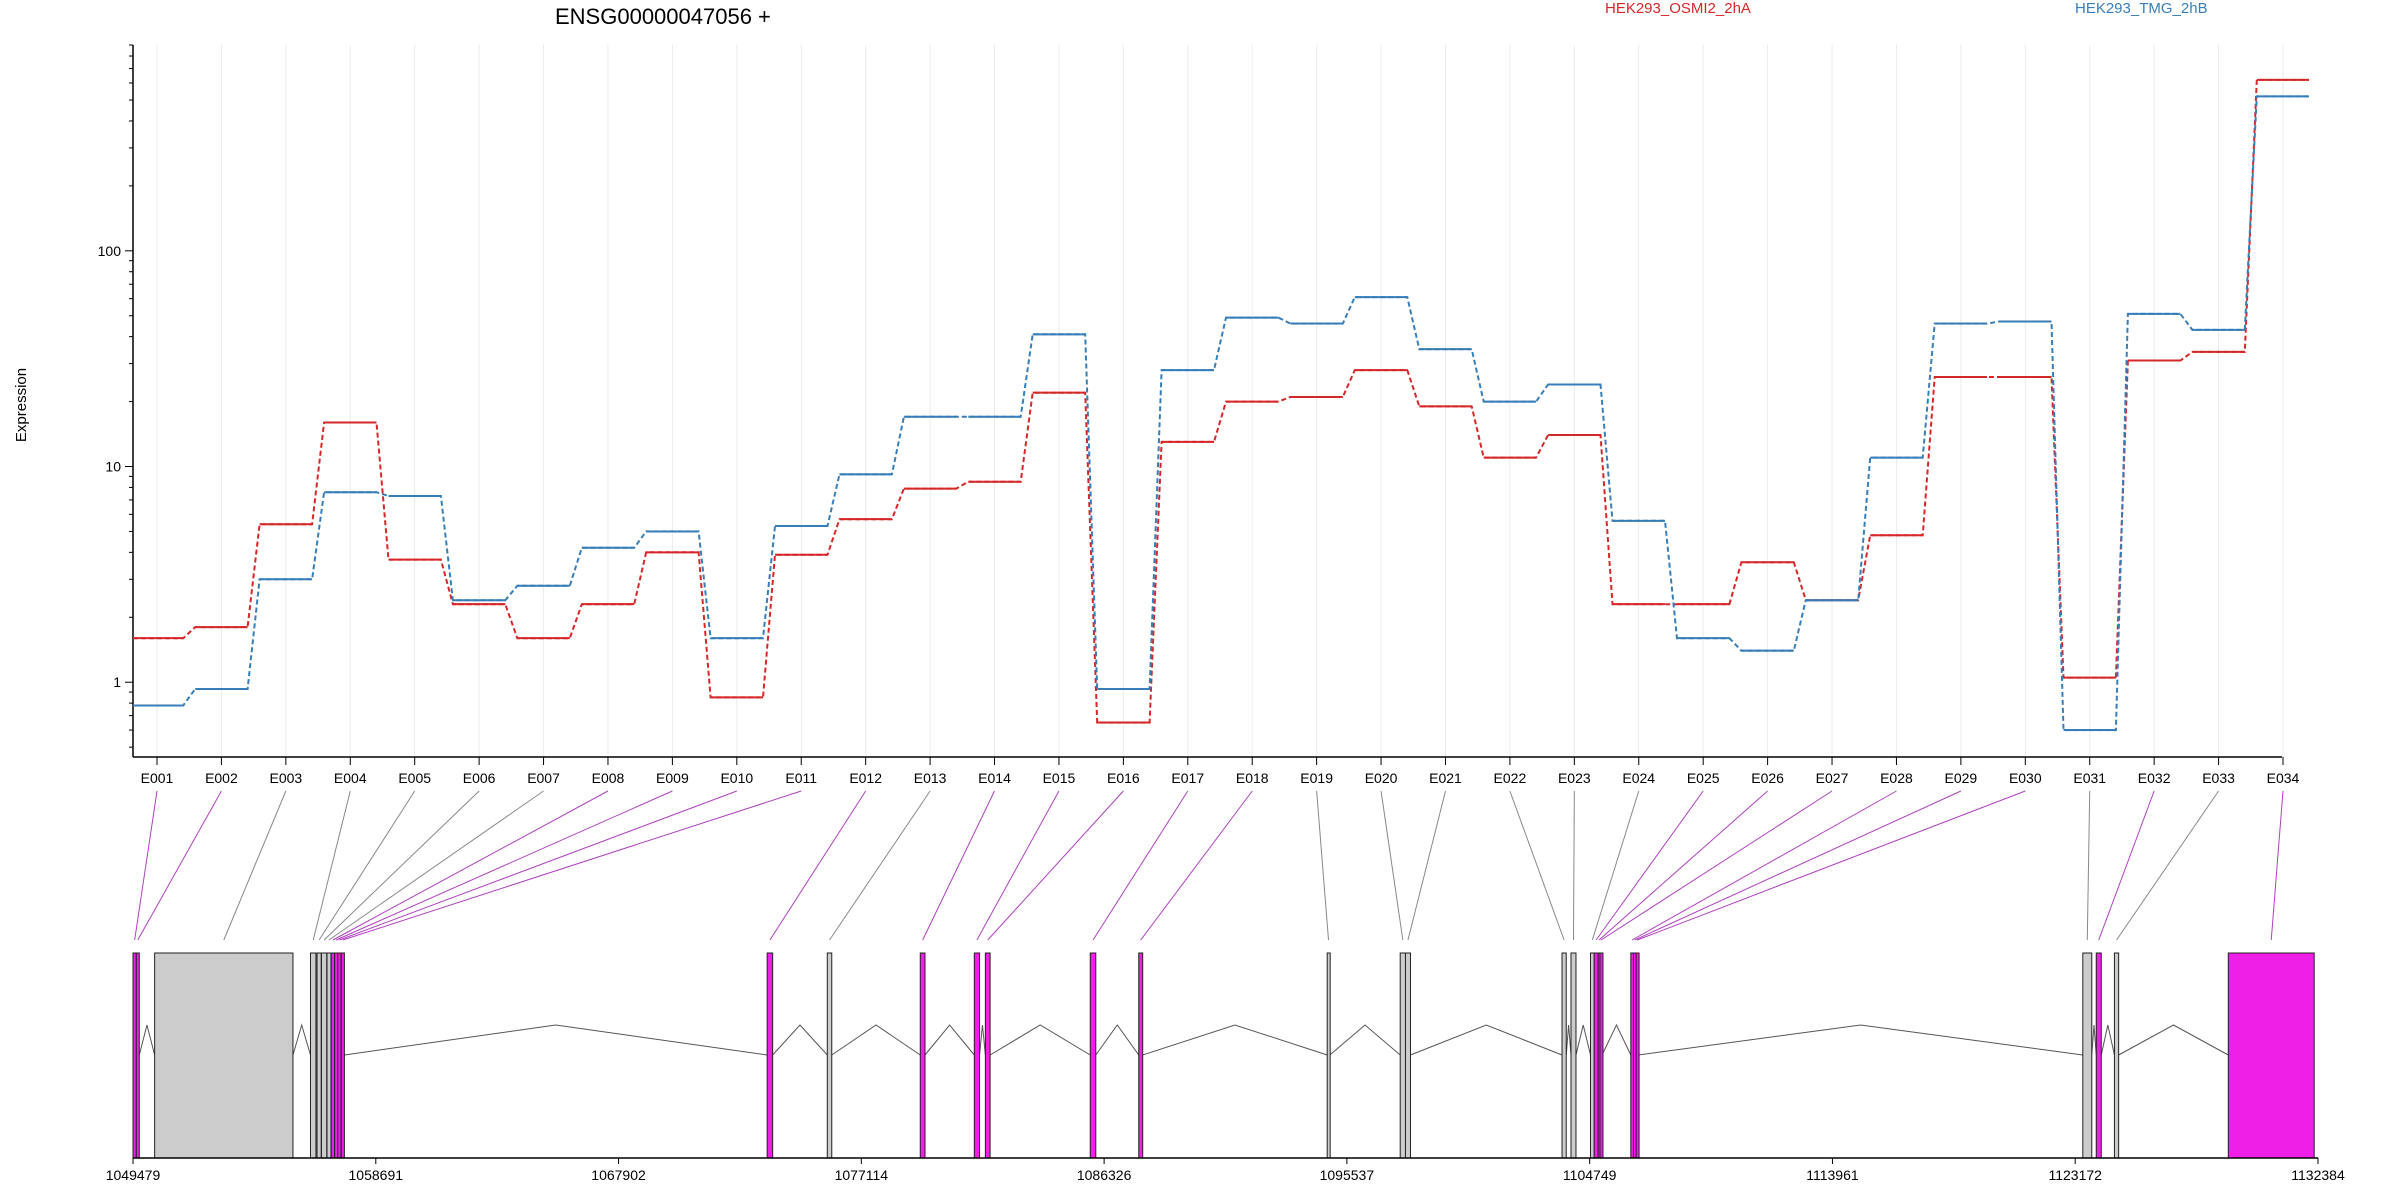 The height and width of the screenshot is (1200, 2400). I want to click on y-tick-label: 100, so click(110, 251).